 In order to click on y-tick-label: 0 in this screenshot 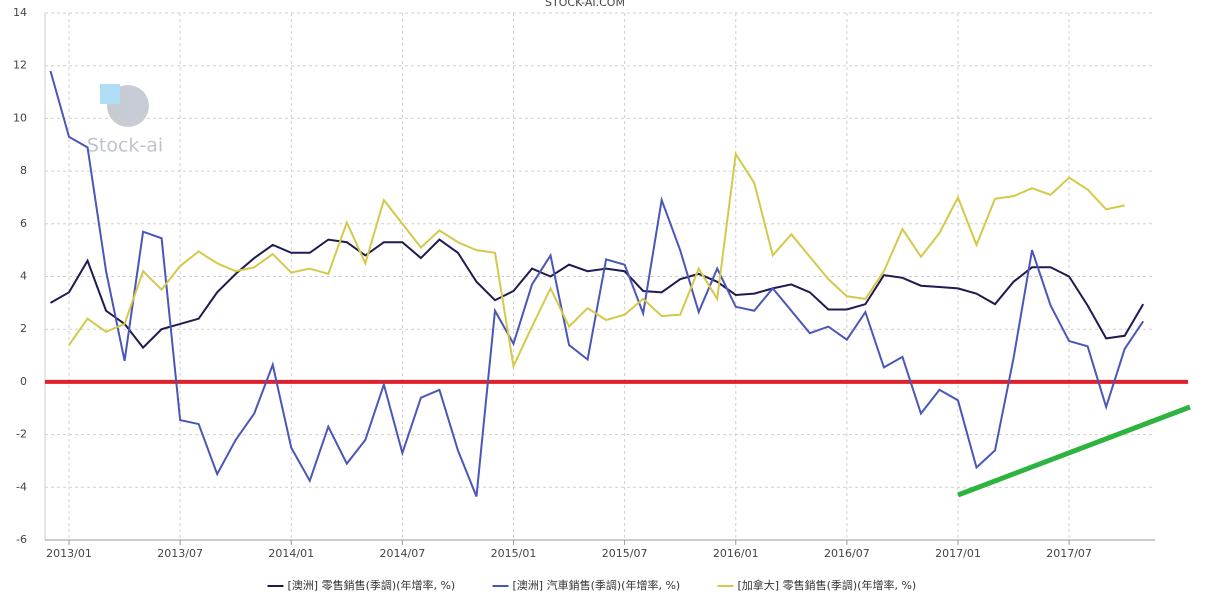, I will do `click(23, 381)`.